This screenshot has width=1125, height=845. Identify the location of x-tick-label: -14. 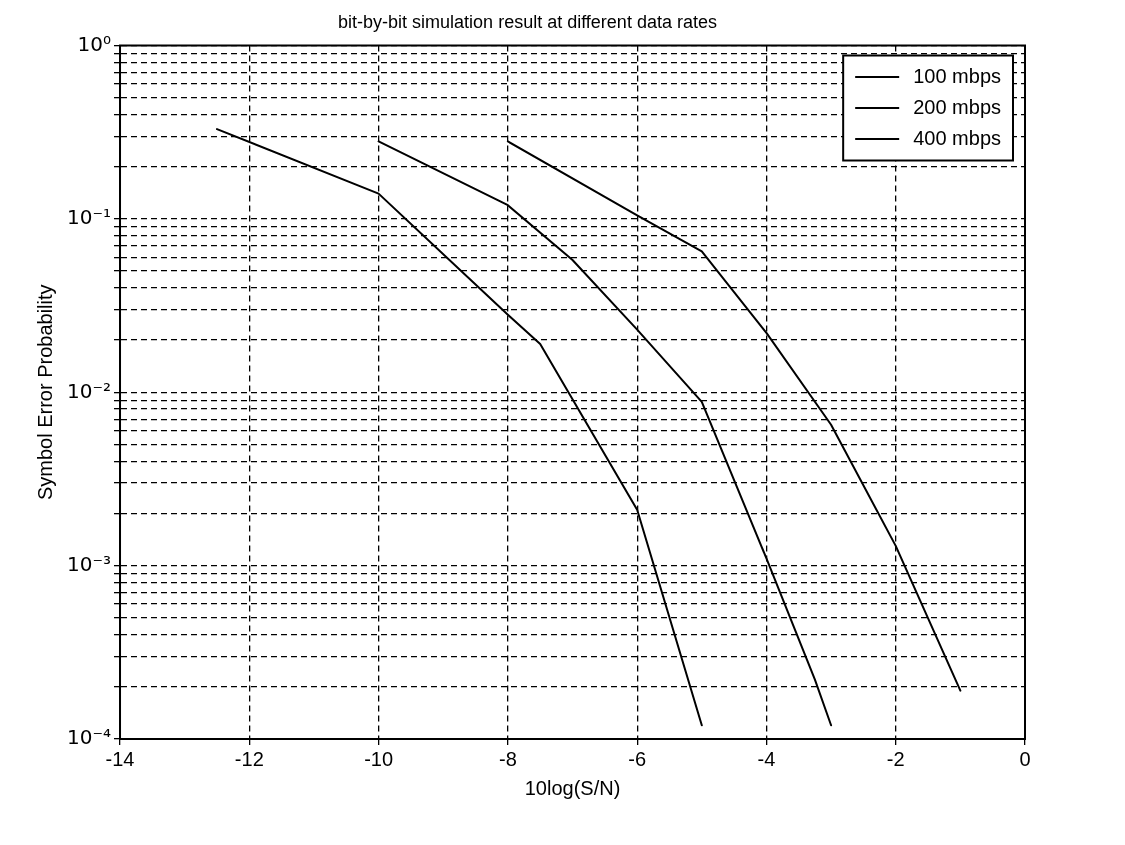
(120, 758).